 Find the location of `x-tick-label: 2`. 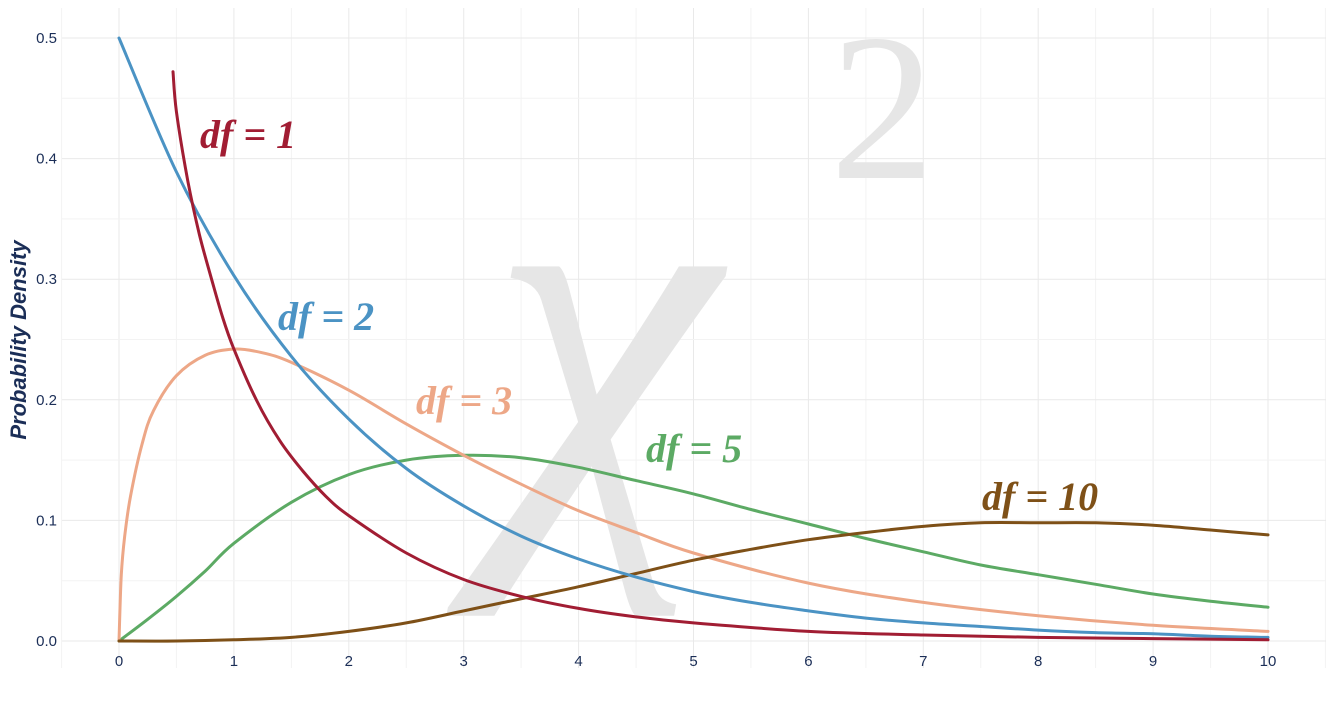

x-tick-label: 2 is located at coordinates (349, 661).